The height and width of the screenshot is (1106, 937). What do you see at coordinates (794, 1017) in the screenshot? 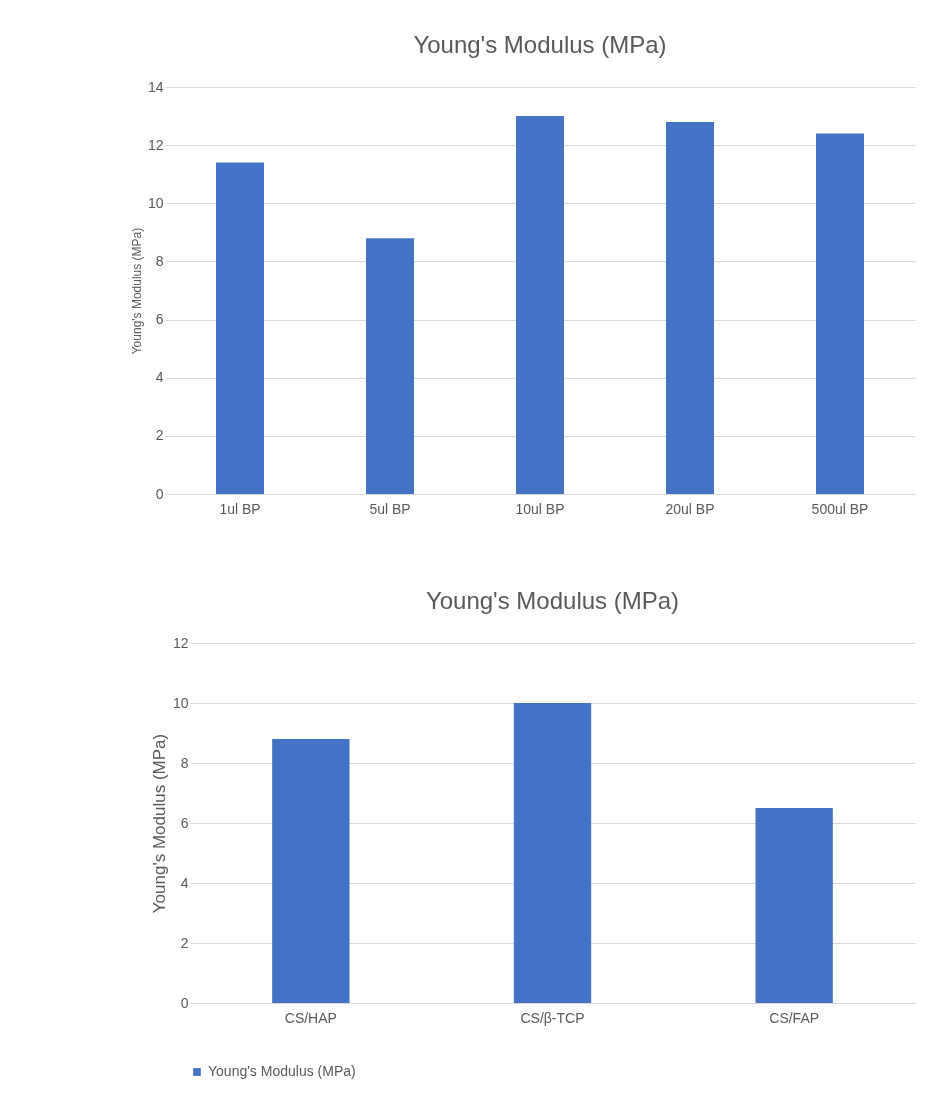
I see `x-tick-label: CS/FAP` at bounding box center [794, 1017].